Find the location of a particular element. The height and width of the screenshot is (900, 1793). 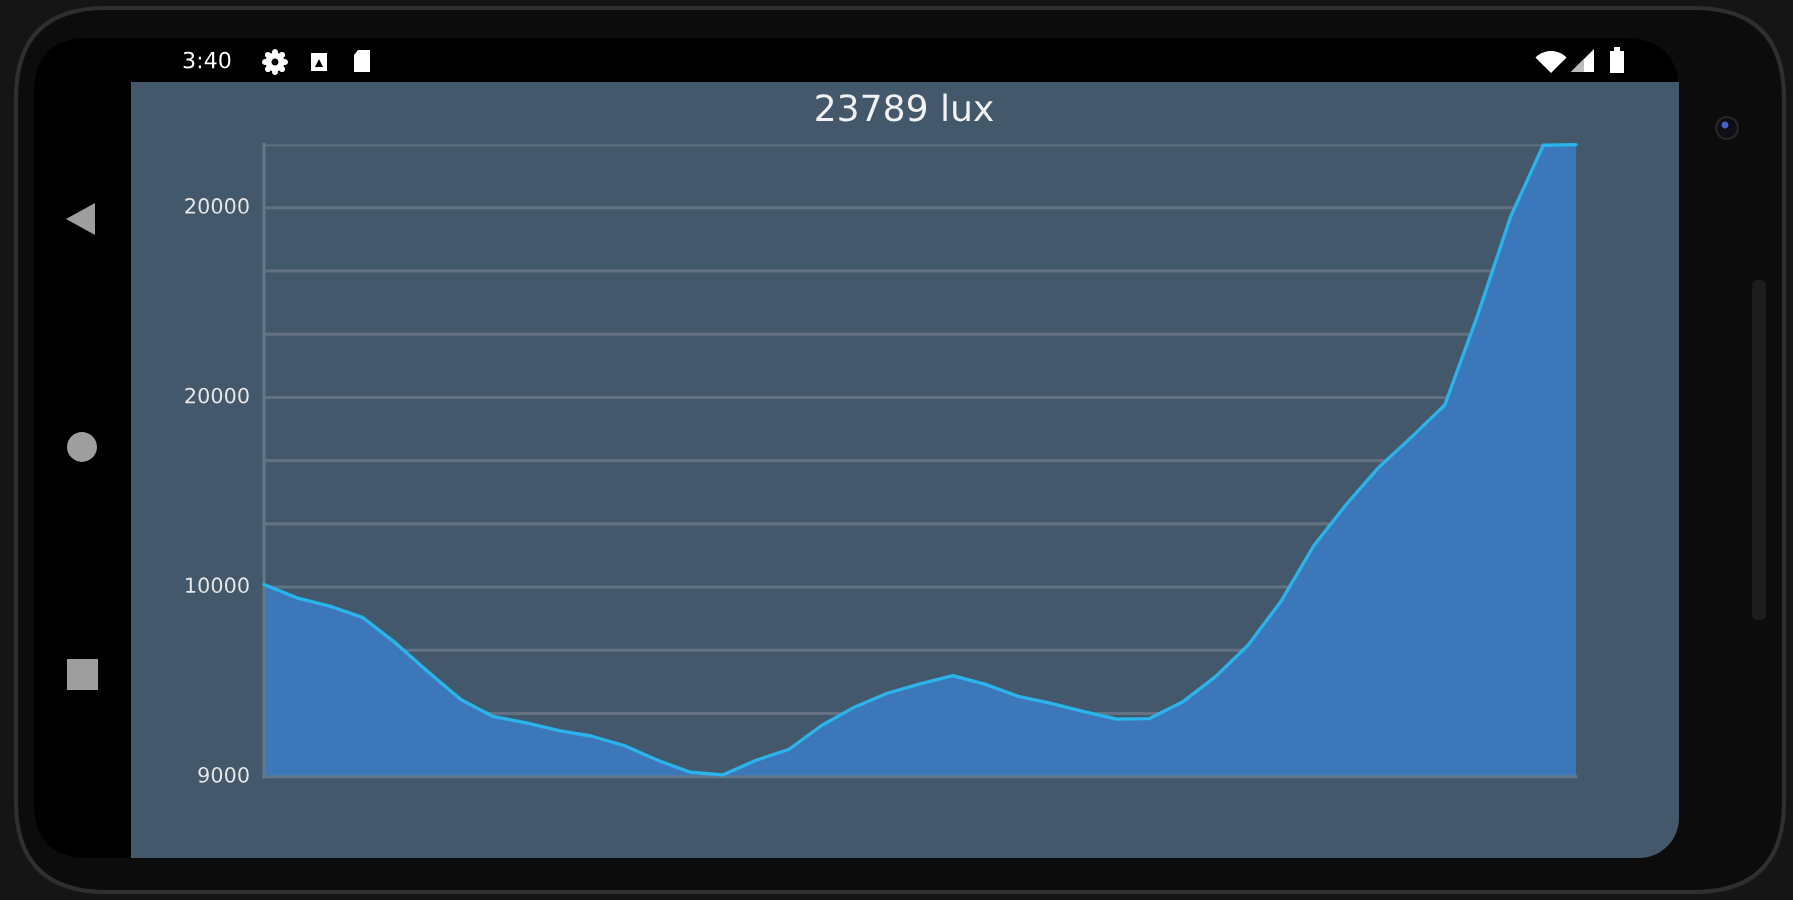

chart-title: 23789 lux is located at coordinates (905, 107).